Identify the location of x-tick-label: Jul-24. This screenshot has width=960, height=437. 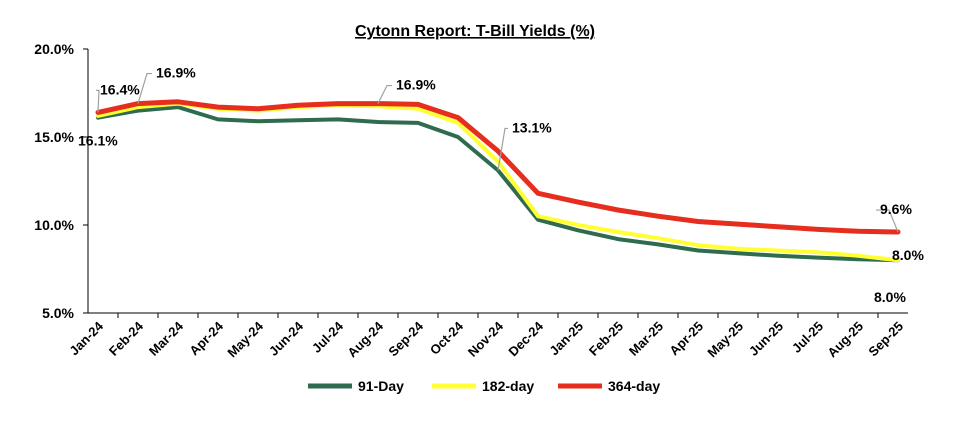
(328, 337).